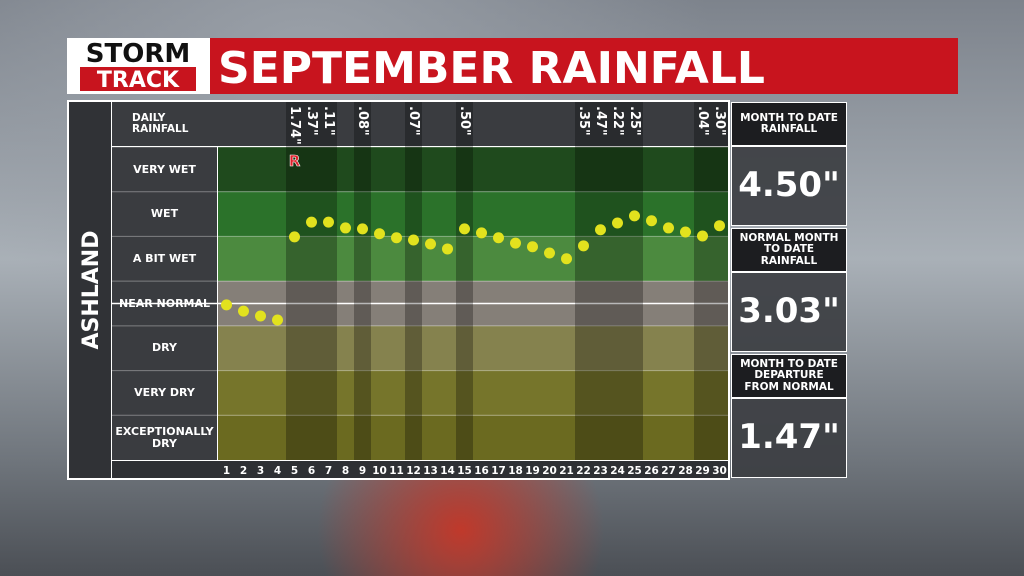  What do you see at coordinates (668, 471) in the screenshot?
I see `x-tick-label: 27` at bounding box center [668, 471].